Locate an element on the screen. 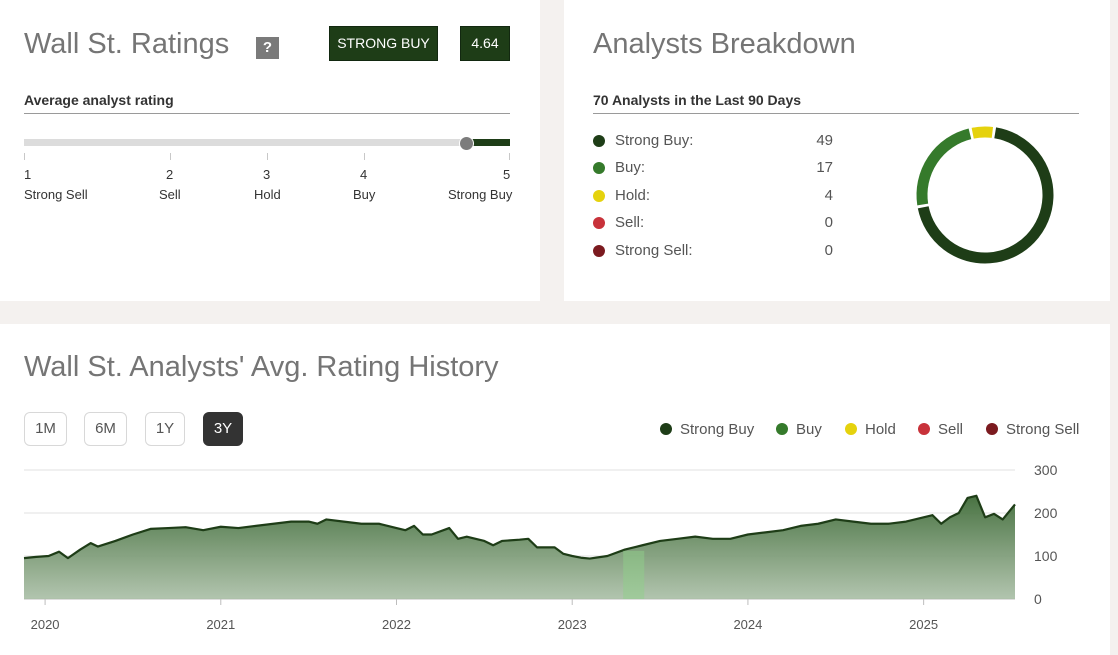 Image resolution: width=1118 pixels, height=655 pixels. scale-number: 2 is located at coordinates (170, 174).